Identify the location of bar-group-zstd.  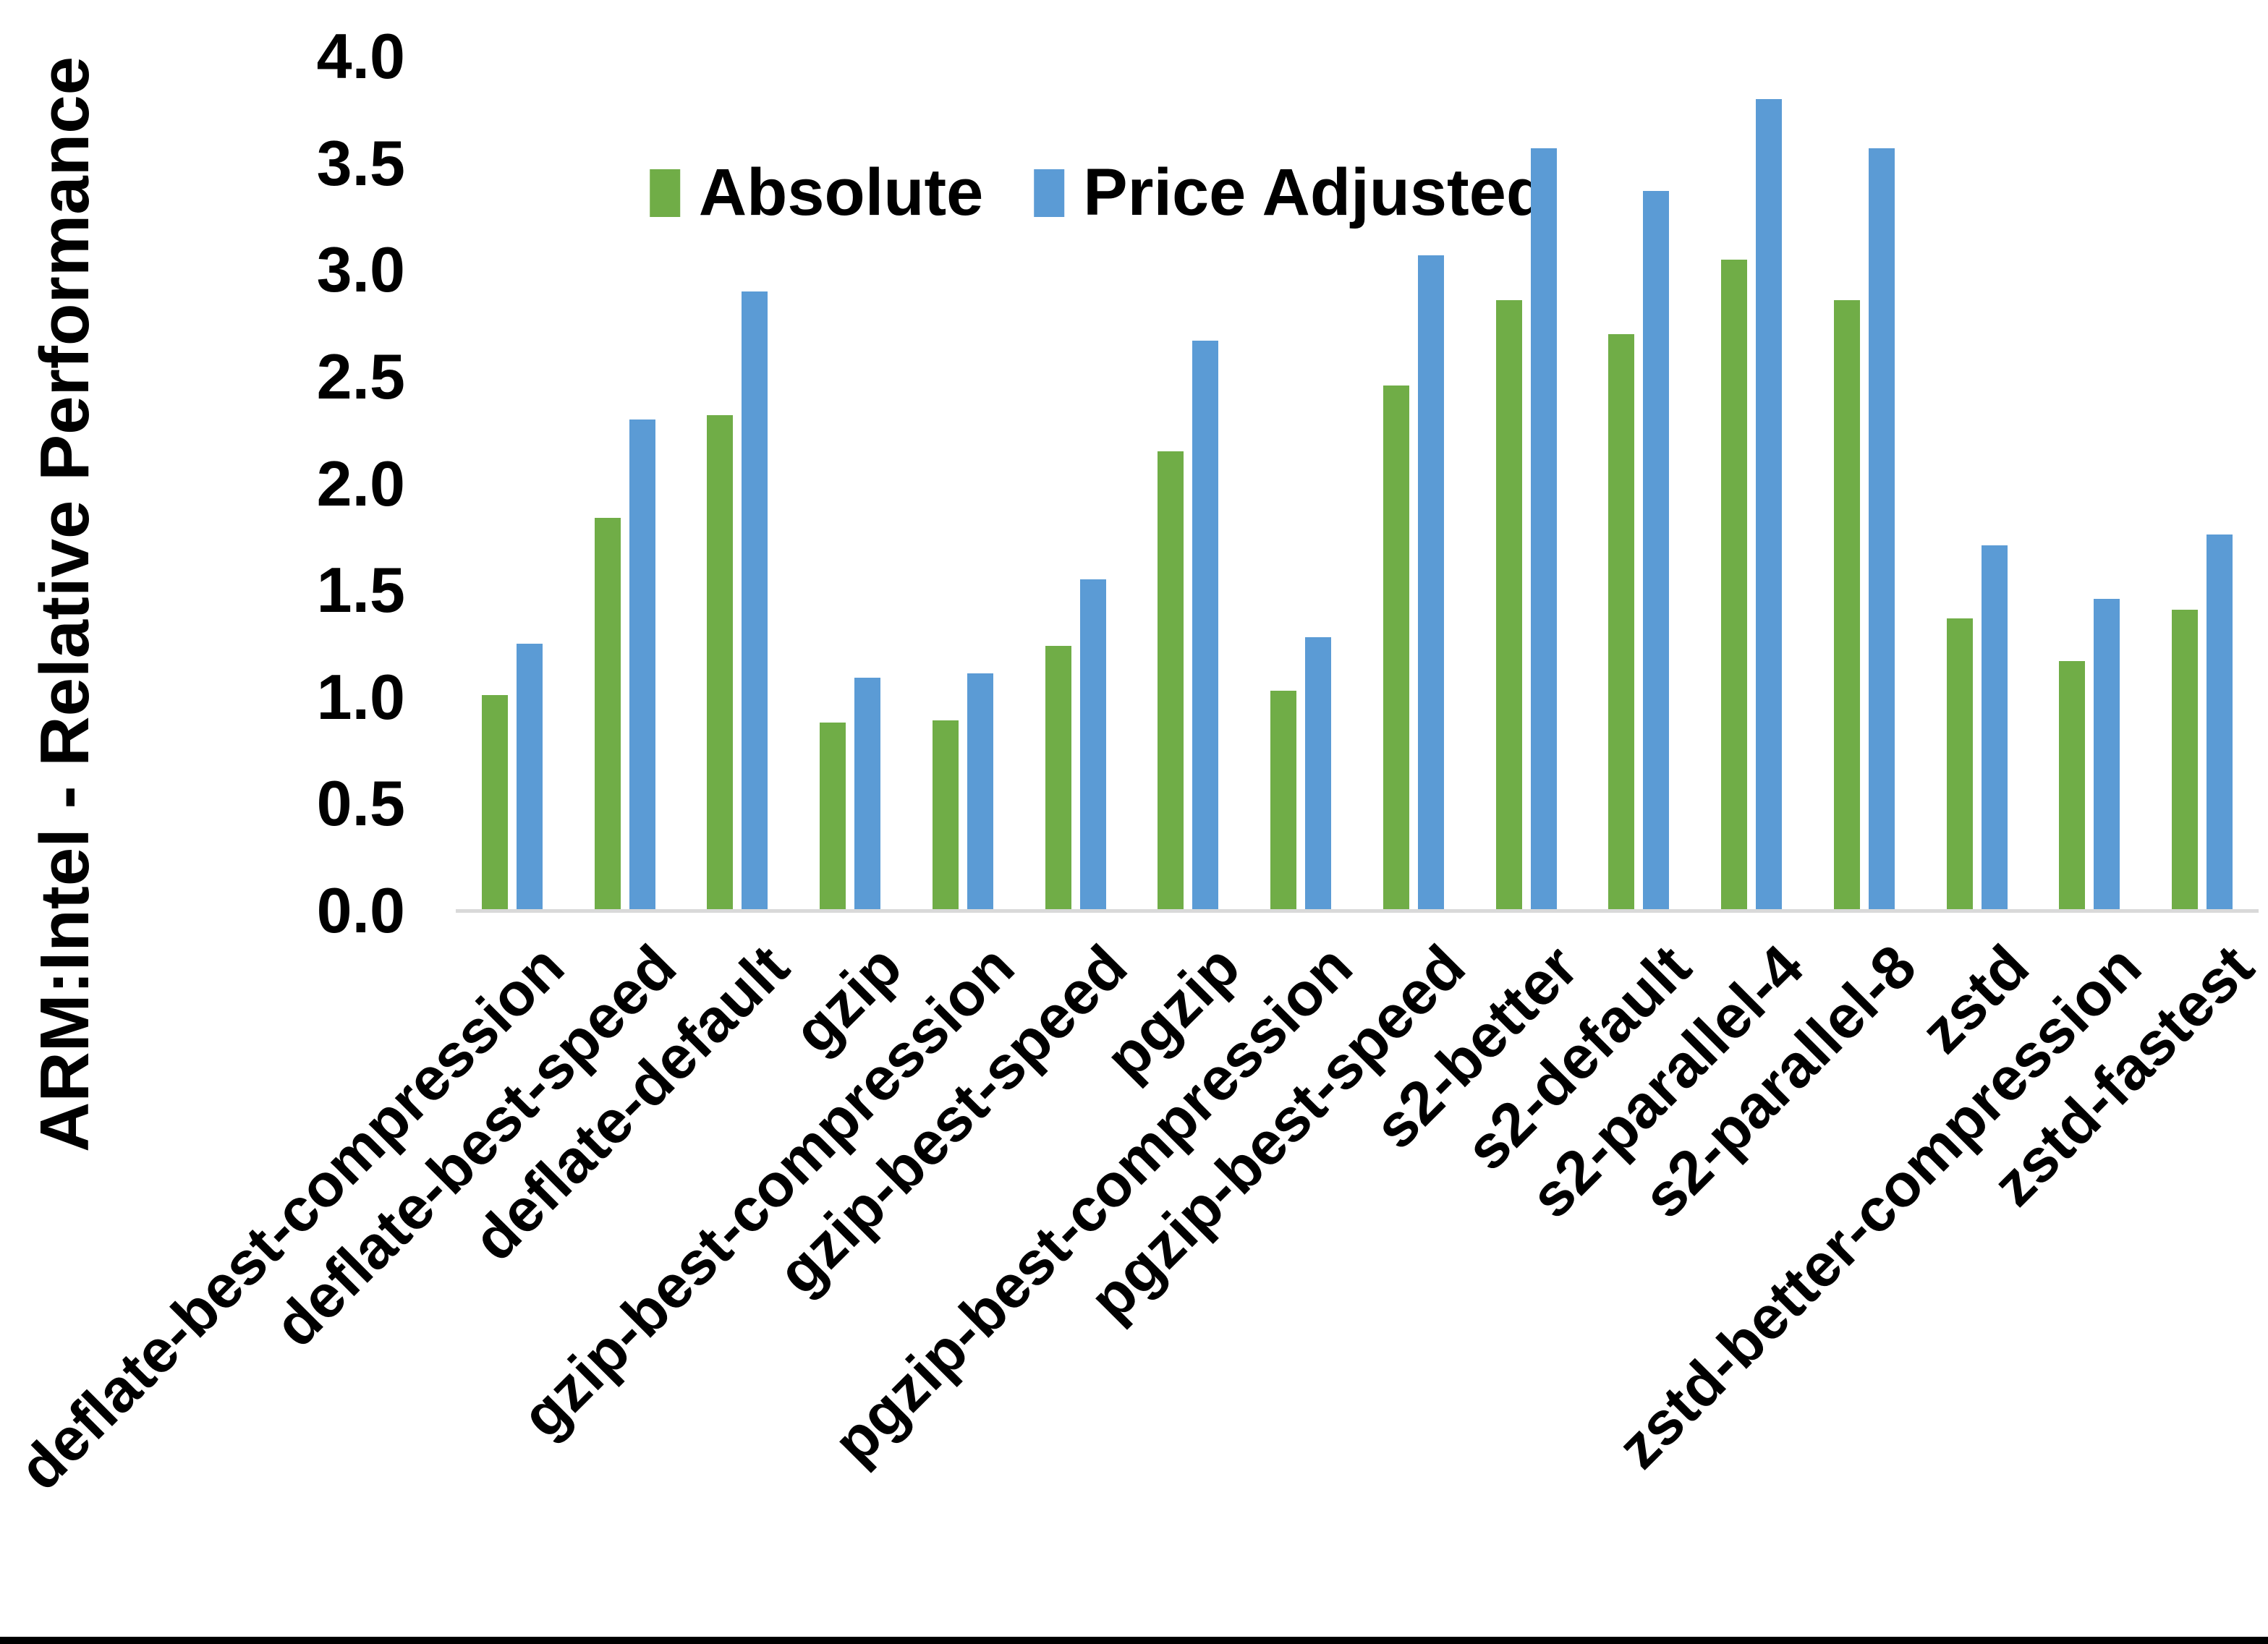
(1978, 483).